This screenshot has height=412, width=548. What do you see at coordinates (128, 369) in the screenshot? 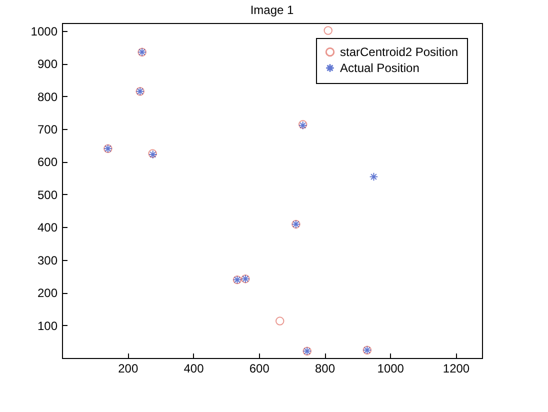
I see `x-tick-label: 200` at bounding box center [128, 369].